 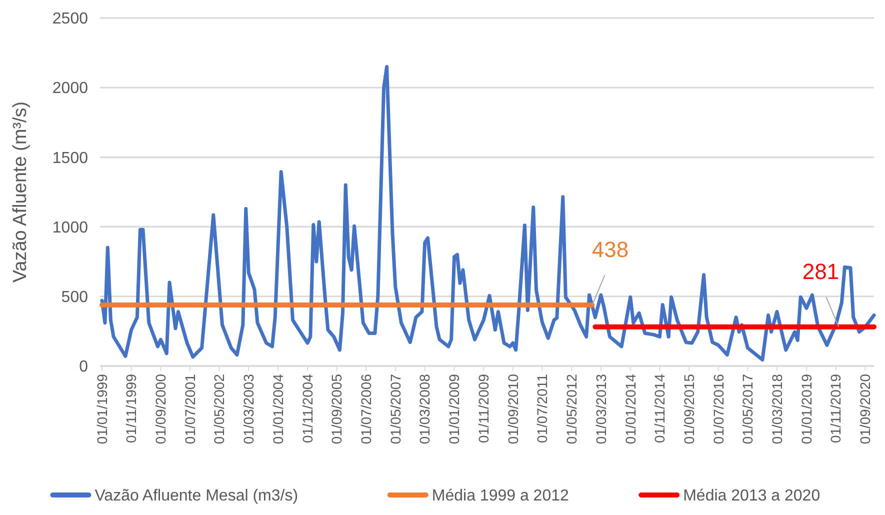 I want to click on annotation: 281, so click(x=821, y=271).